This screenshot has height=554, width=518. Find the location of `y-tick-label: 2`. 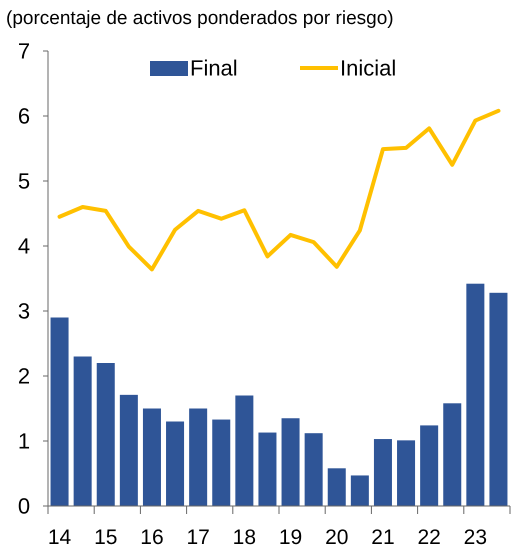

y-tick-label: 2 is located at coordinates (24, 376).